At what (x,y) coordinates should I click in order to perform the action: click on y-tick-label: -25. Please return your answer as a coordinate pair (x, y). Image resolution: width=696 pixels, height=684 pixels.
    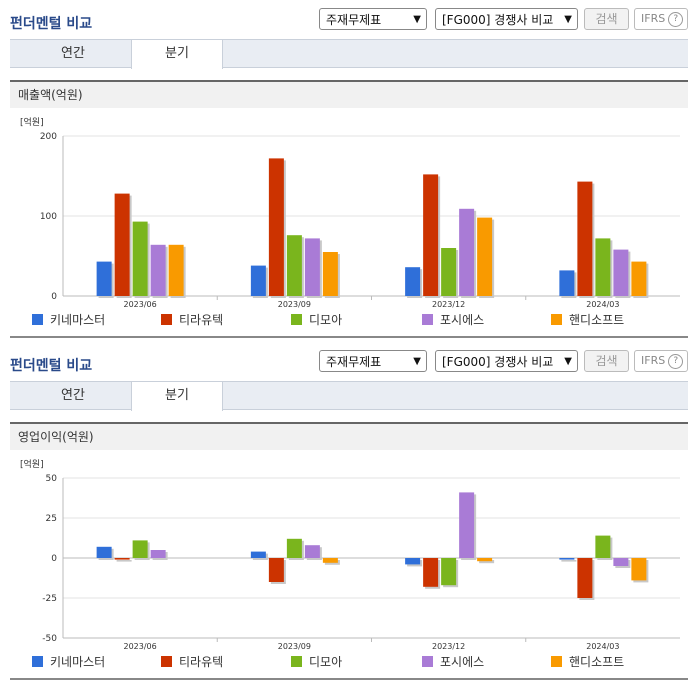
    Looking at the image, I should click on (49, 599).